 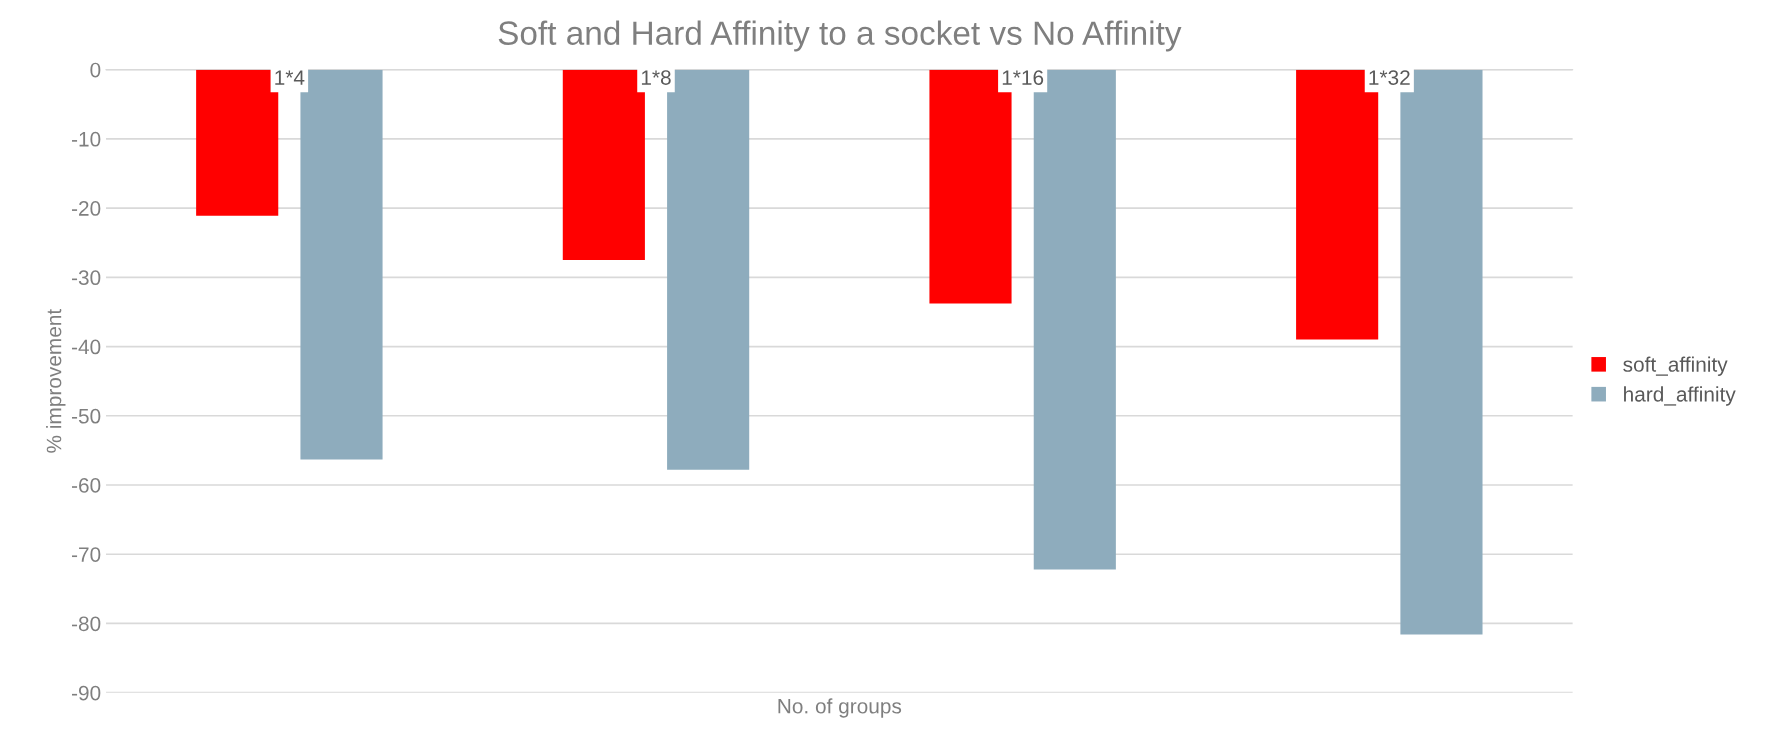 I want to click on y-tick-label: -20, so click(x=86, y=208).